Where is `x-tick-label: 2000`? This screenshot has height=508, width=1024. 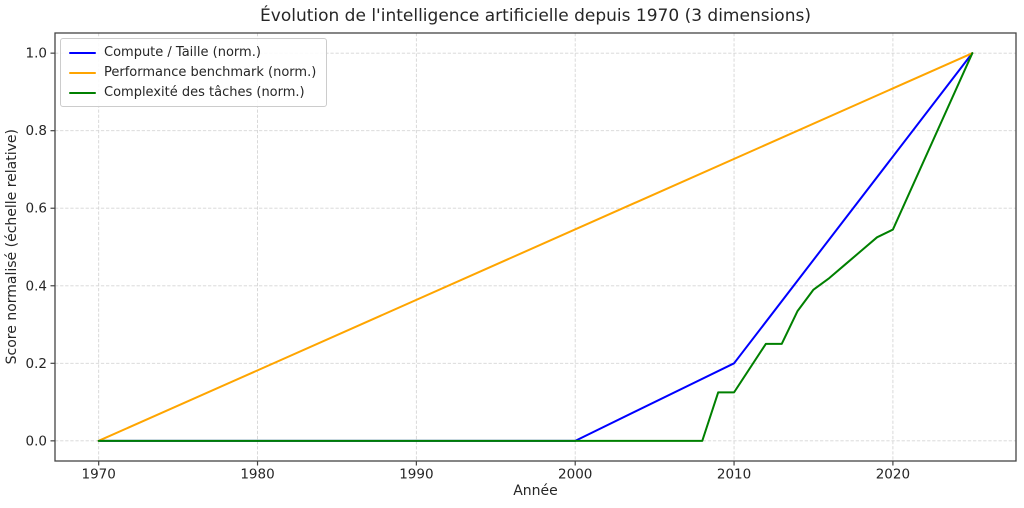
x-tick-label: 2000 is located at coordinates (575, 475).